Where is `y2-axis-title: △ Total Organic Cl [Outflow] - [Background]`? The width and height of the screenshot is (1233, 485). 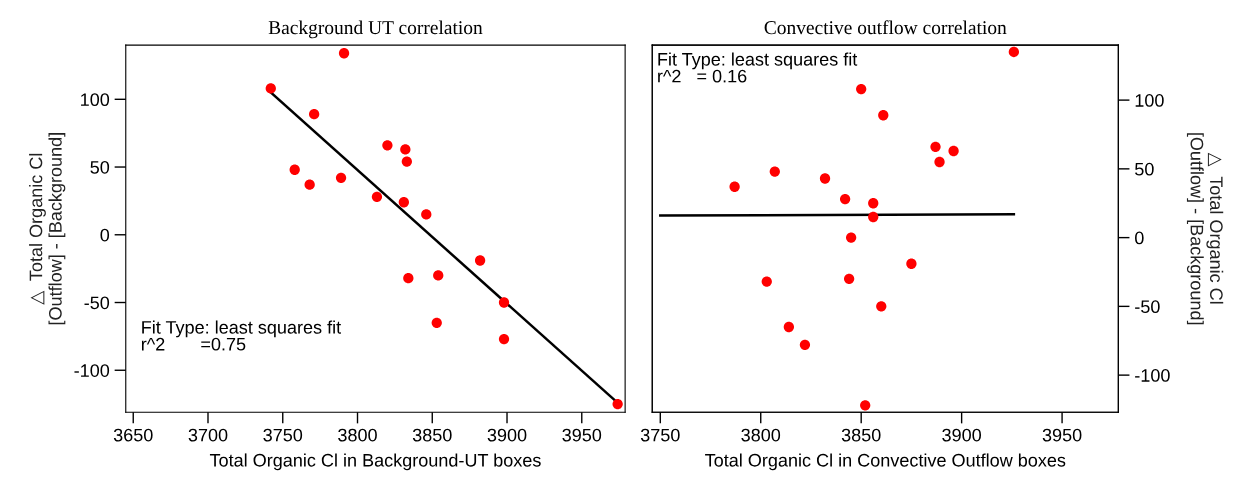 y2-axis-title: △ Total Organic Cl [Outflow] - [Background] is located at coordinates (1205, 229).